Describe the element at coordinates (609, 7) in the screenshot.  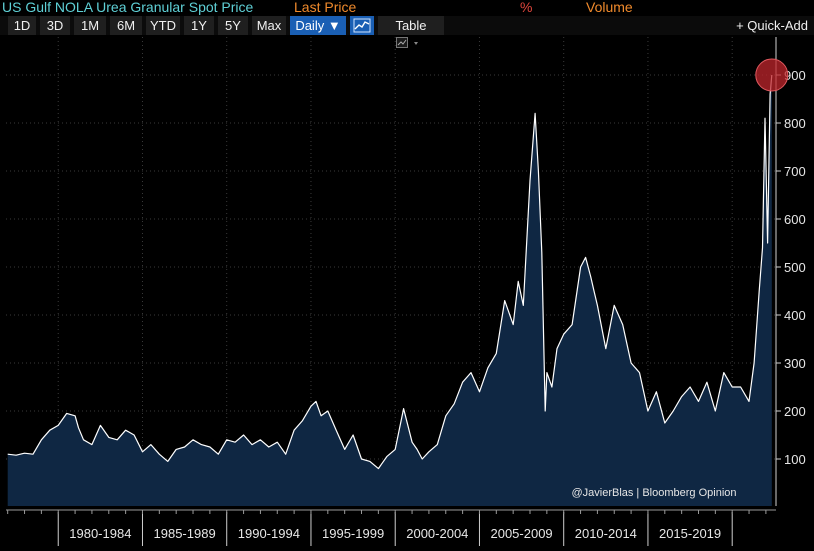
I see `legend-volume: Volume` at that location.